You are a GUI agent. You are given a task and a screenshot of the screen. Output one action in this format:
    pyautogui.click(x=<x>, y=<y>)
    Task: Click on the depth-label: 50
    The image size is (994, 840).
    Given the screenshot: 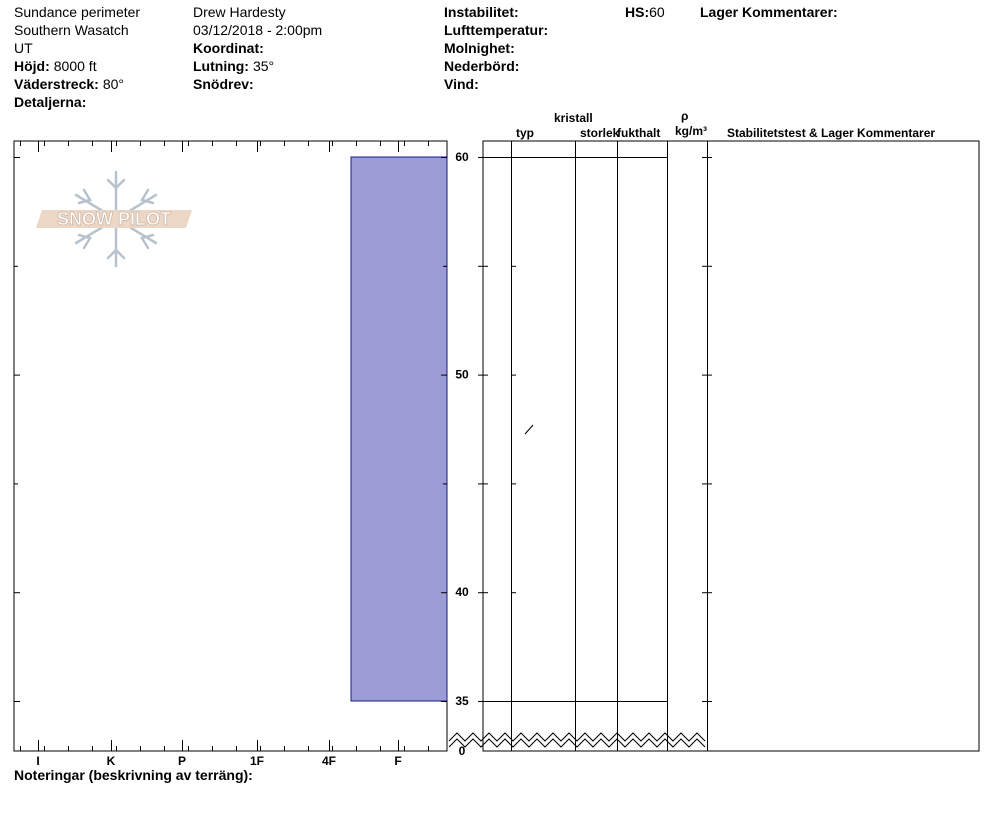 What is the action you would take?
    pyautogui.click(x=462, y=375)
    